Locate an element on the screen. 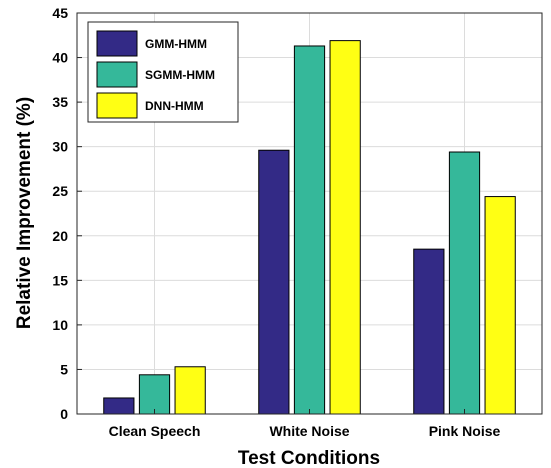 The height and width of the screenshot is (468, 551). x-axis-ticks: Clean Speech White Noise Pink Noise is located at coordinates (305, 424).